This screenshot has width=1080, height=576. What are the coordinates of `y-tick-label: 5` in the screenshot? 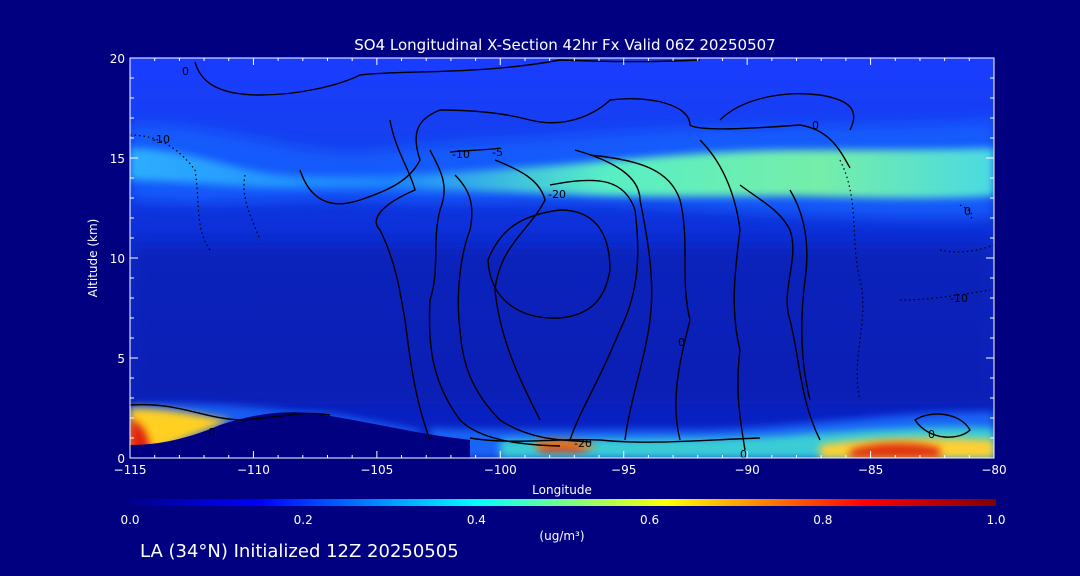 It's located at (121, 359).